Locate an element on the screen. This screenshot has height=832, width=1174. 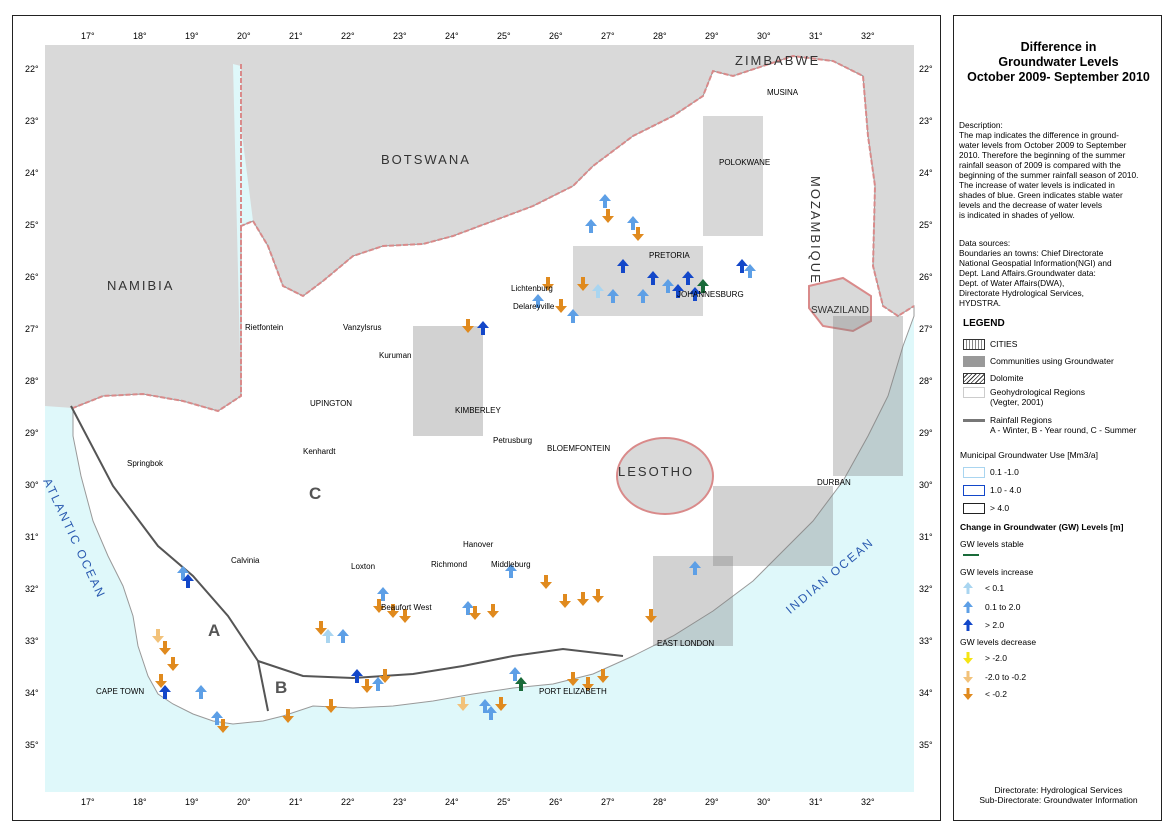
lon-label: 23° is located at coordinates (400, 802).